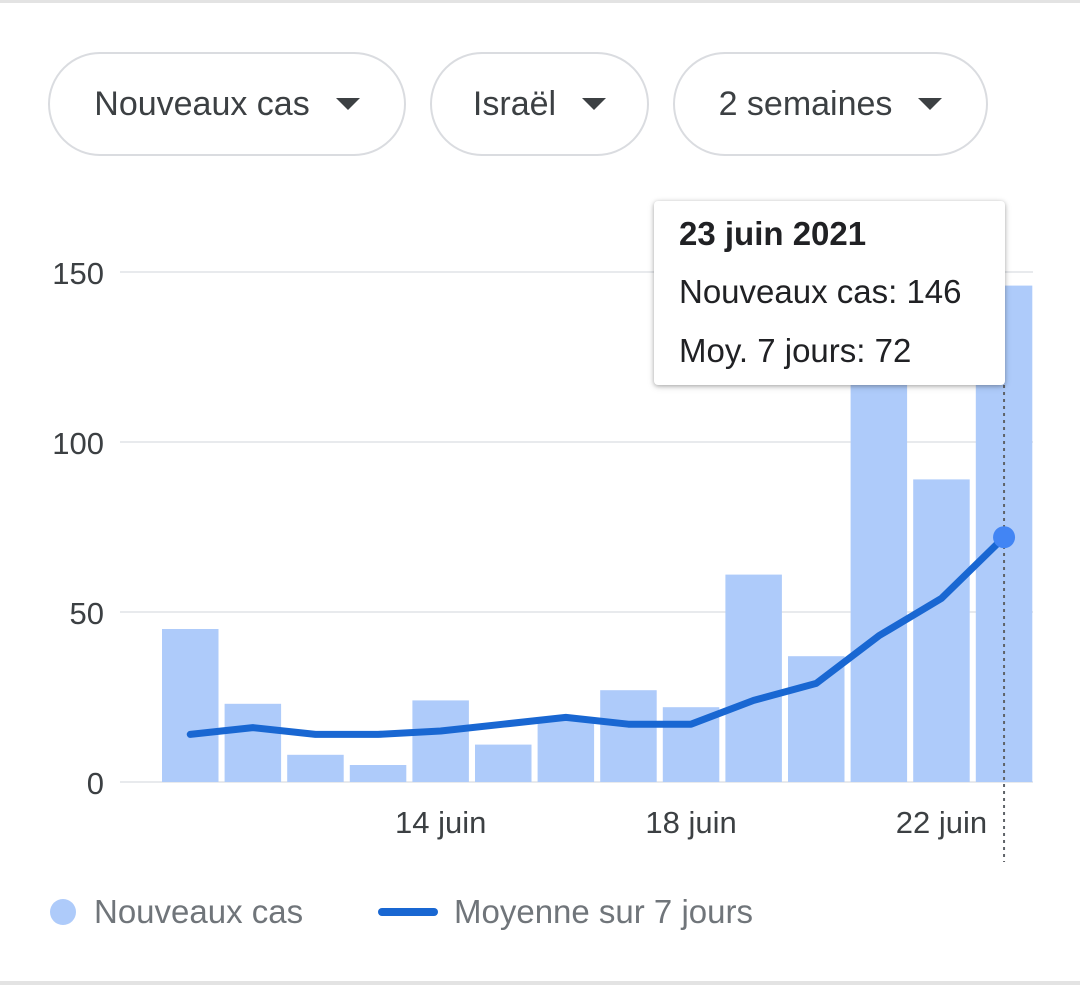 This screenshot has width=1080, height=990. I want to click on metric-dropdown-label: Nouveaux cas, so click(202, 103).